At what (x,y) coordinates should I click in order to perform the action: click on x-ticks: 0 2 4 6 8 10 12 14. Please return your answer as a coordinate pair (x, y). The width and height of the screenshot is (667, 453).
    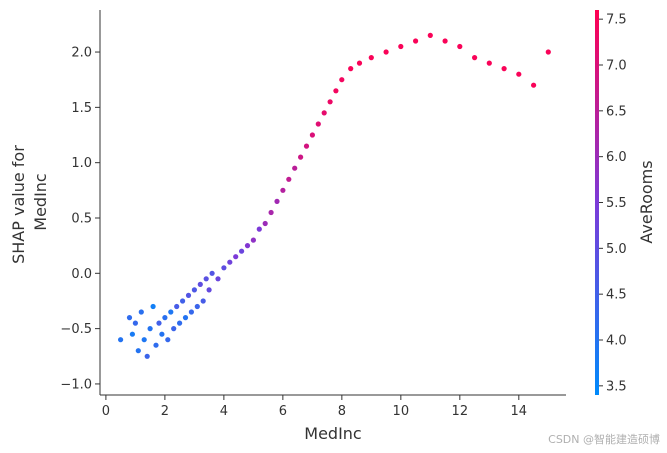
    Looking at the image, I should click on (314, 407).